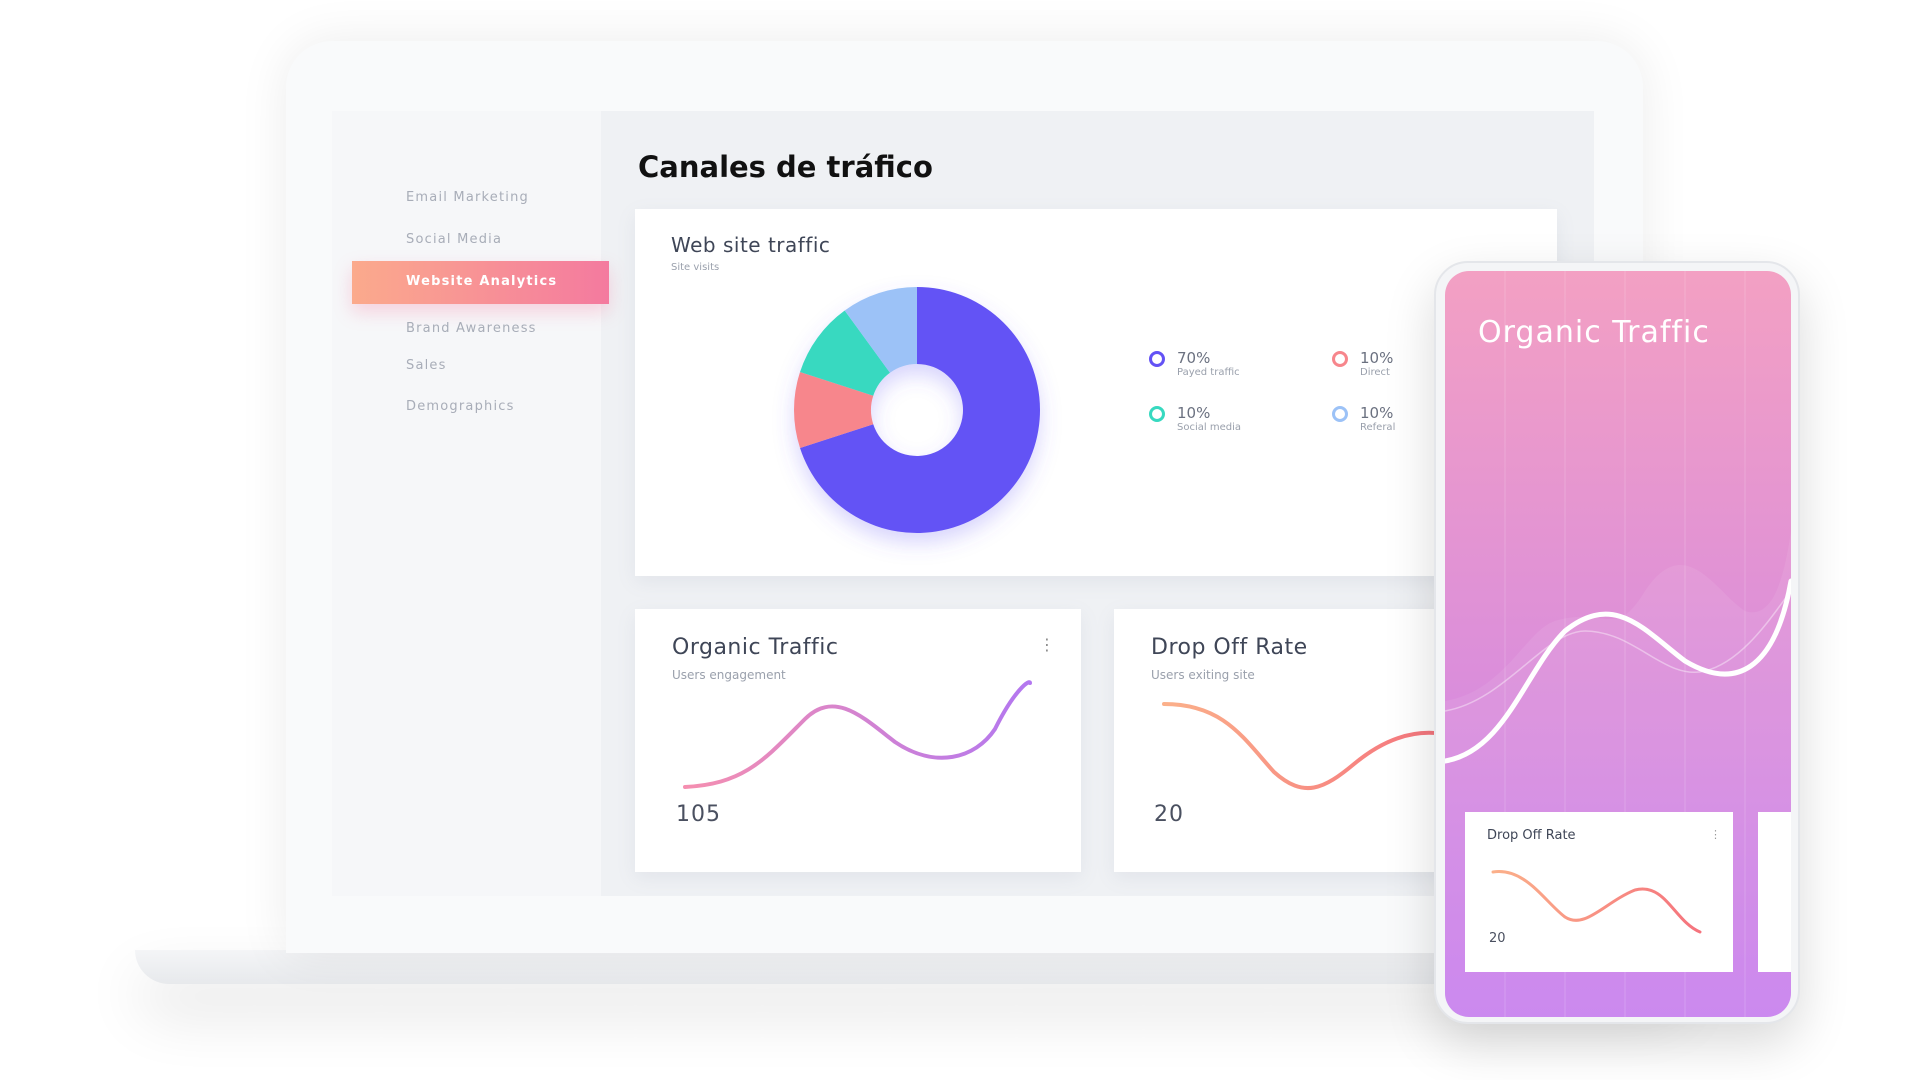  Describe the element at coordinates (1618, 644) in the screenshot. I see `phone-screen: Organic Traffic Drop Off Rate ⋮ 20` at that location.